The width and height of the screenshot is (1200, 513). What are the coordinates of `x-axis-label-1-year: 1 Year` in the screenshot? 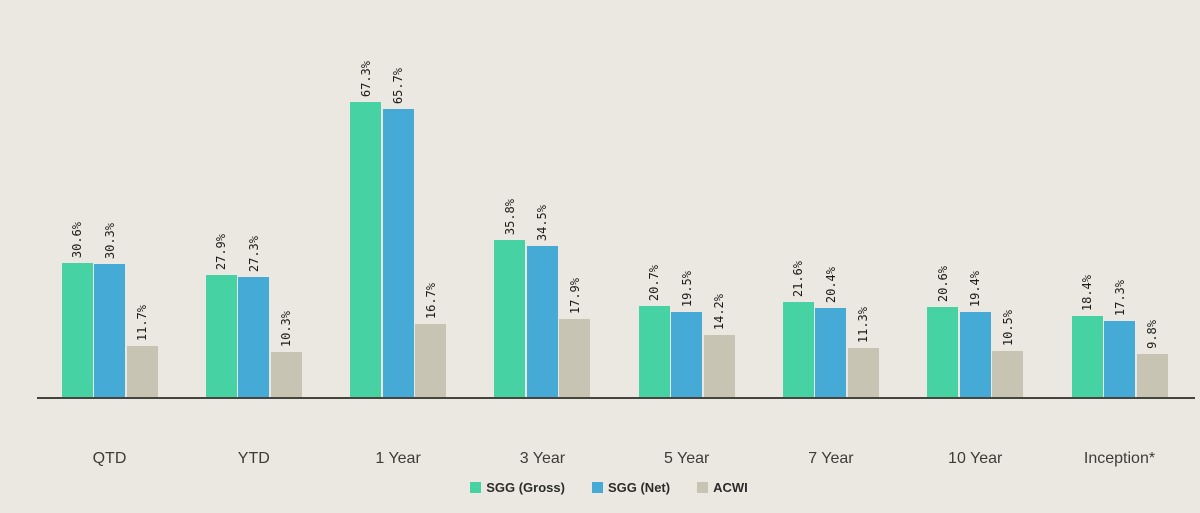 It's located at (398, 458).